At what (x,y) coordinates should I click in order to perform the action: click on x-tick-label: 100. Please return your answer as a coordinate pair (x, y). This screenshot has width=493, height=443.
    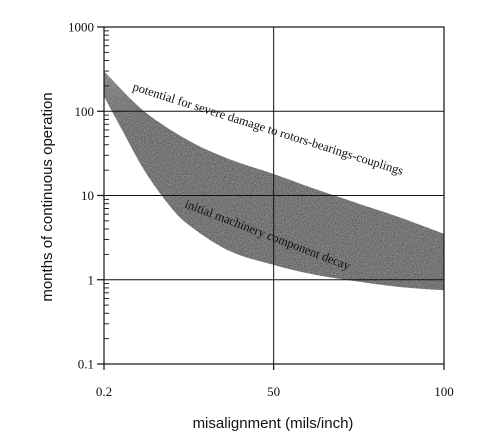
    Looking at the image, I should click on (444, 391).